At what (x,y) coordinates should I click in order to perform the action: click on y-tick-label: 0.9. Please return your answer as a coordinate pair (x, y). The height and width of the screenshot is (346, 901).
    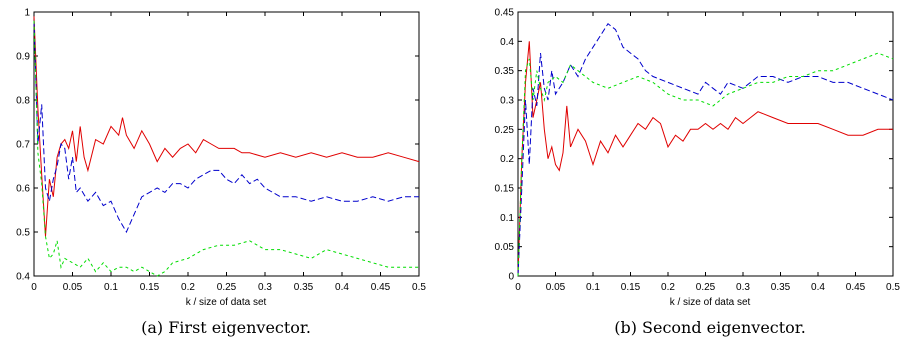
    Looking at the image, I should click on (23, 57).